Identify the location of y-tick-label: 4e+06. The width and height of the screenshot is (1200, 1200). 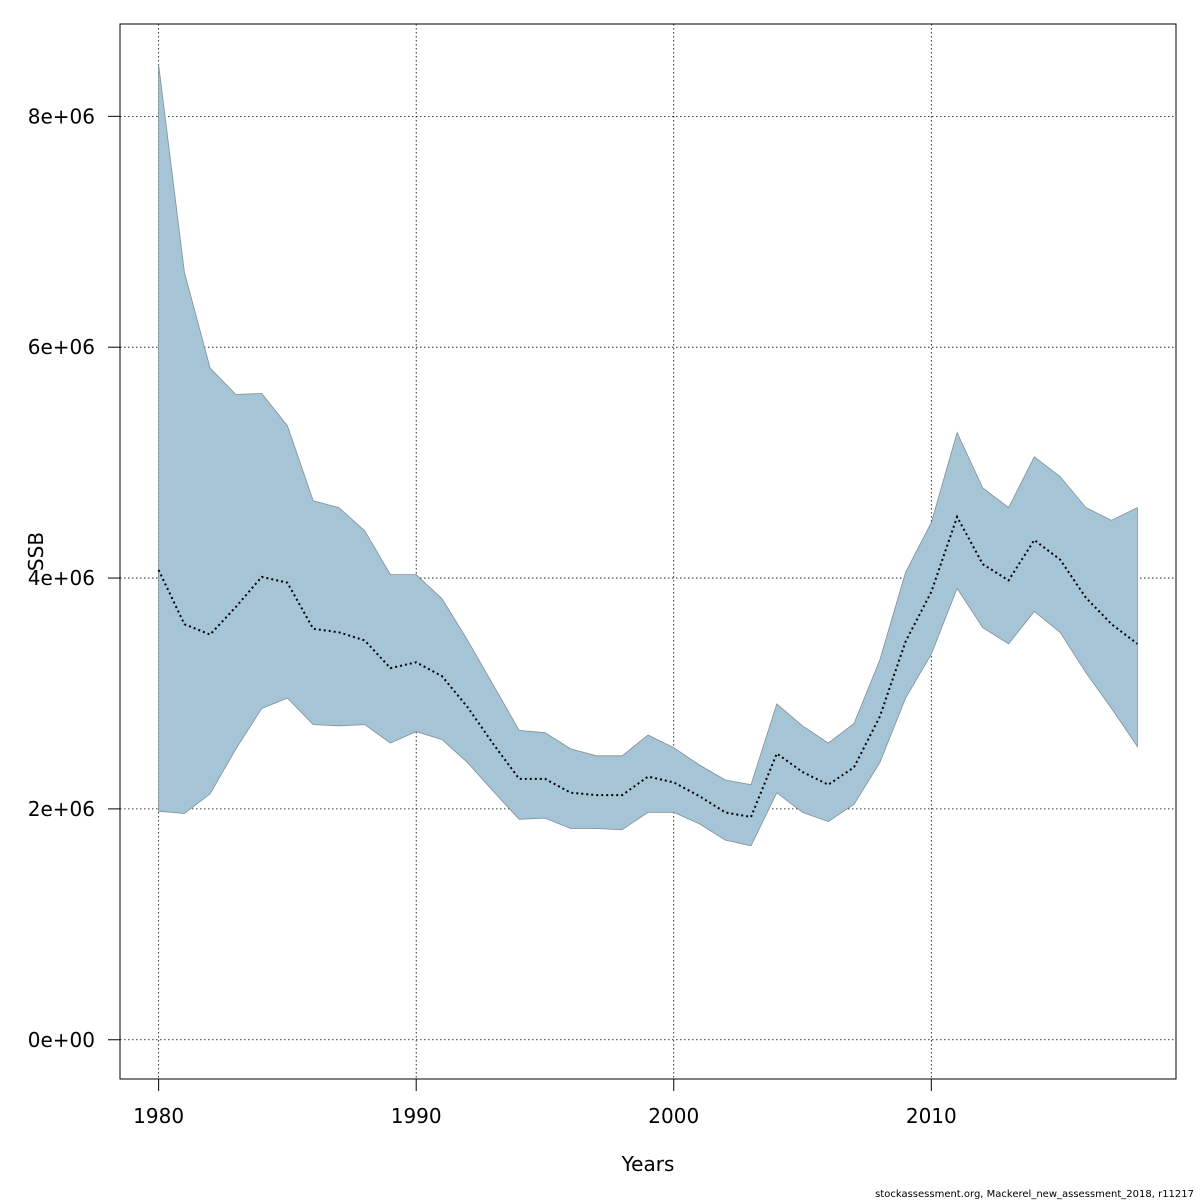
(61, 578).